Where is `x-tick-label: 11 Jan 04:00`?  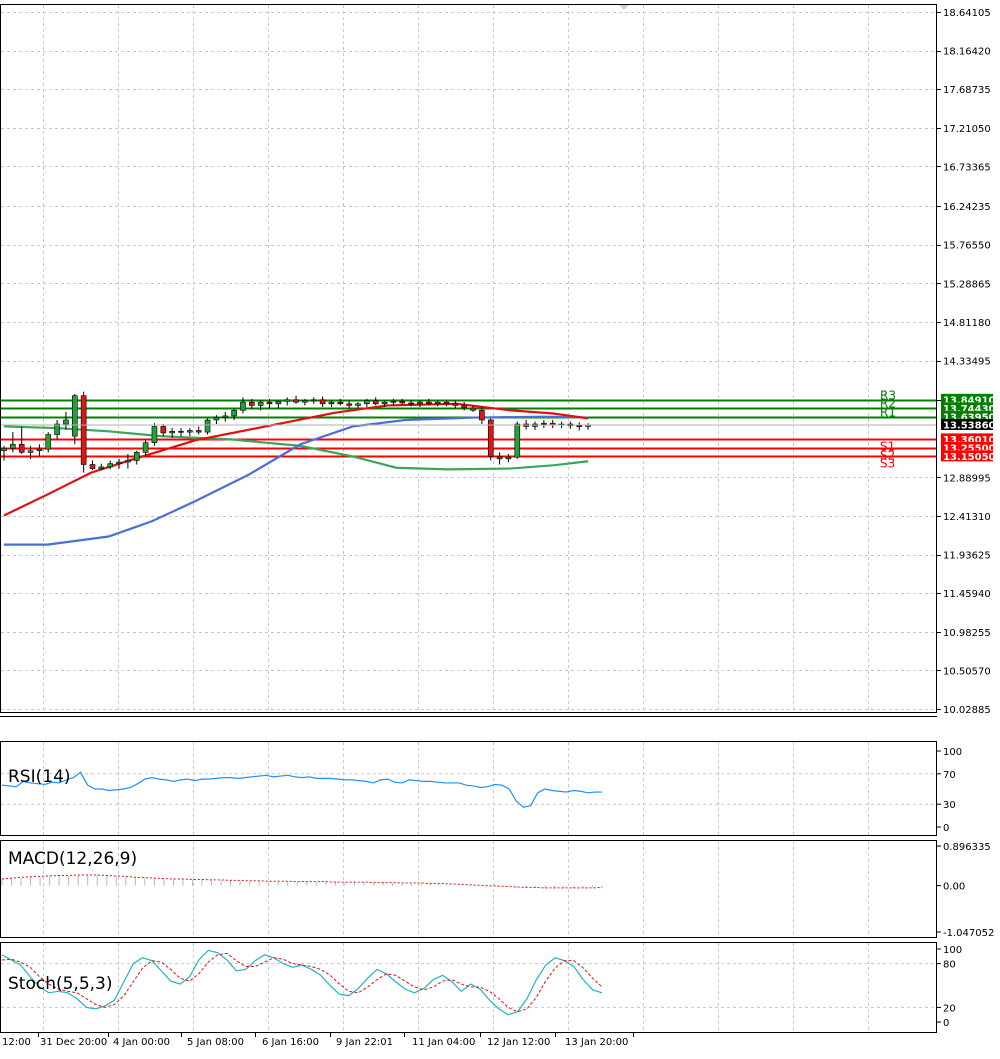
x-tick-label: 11 Jan 04:00 is located at coordinates (443, 1042).